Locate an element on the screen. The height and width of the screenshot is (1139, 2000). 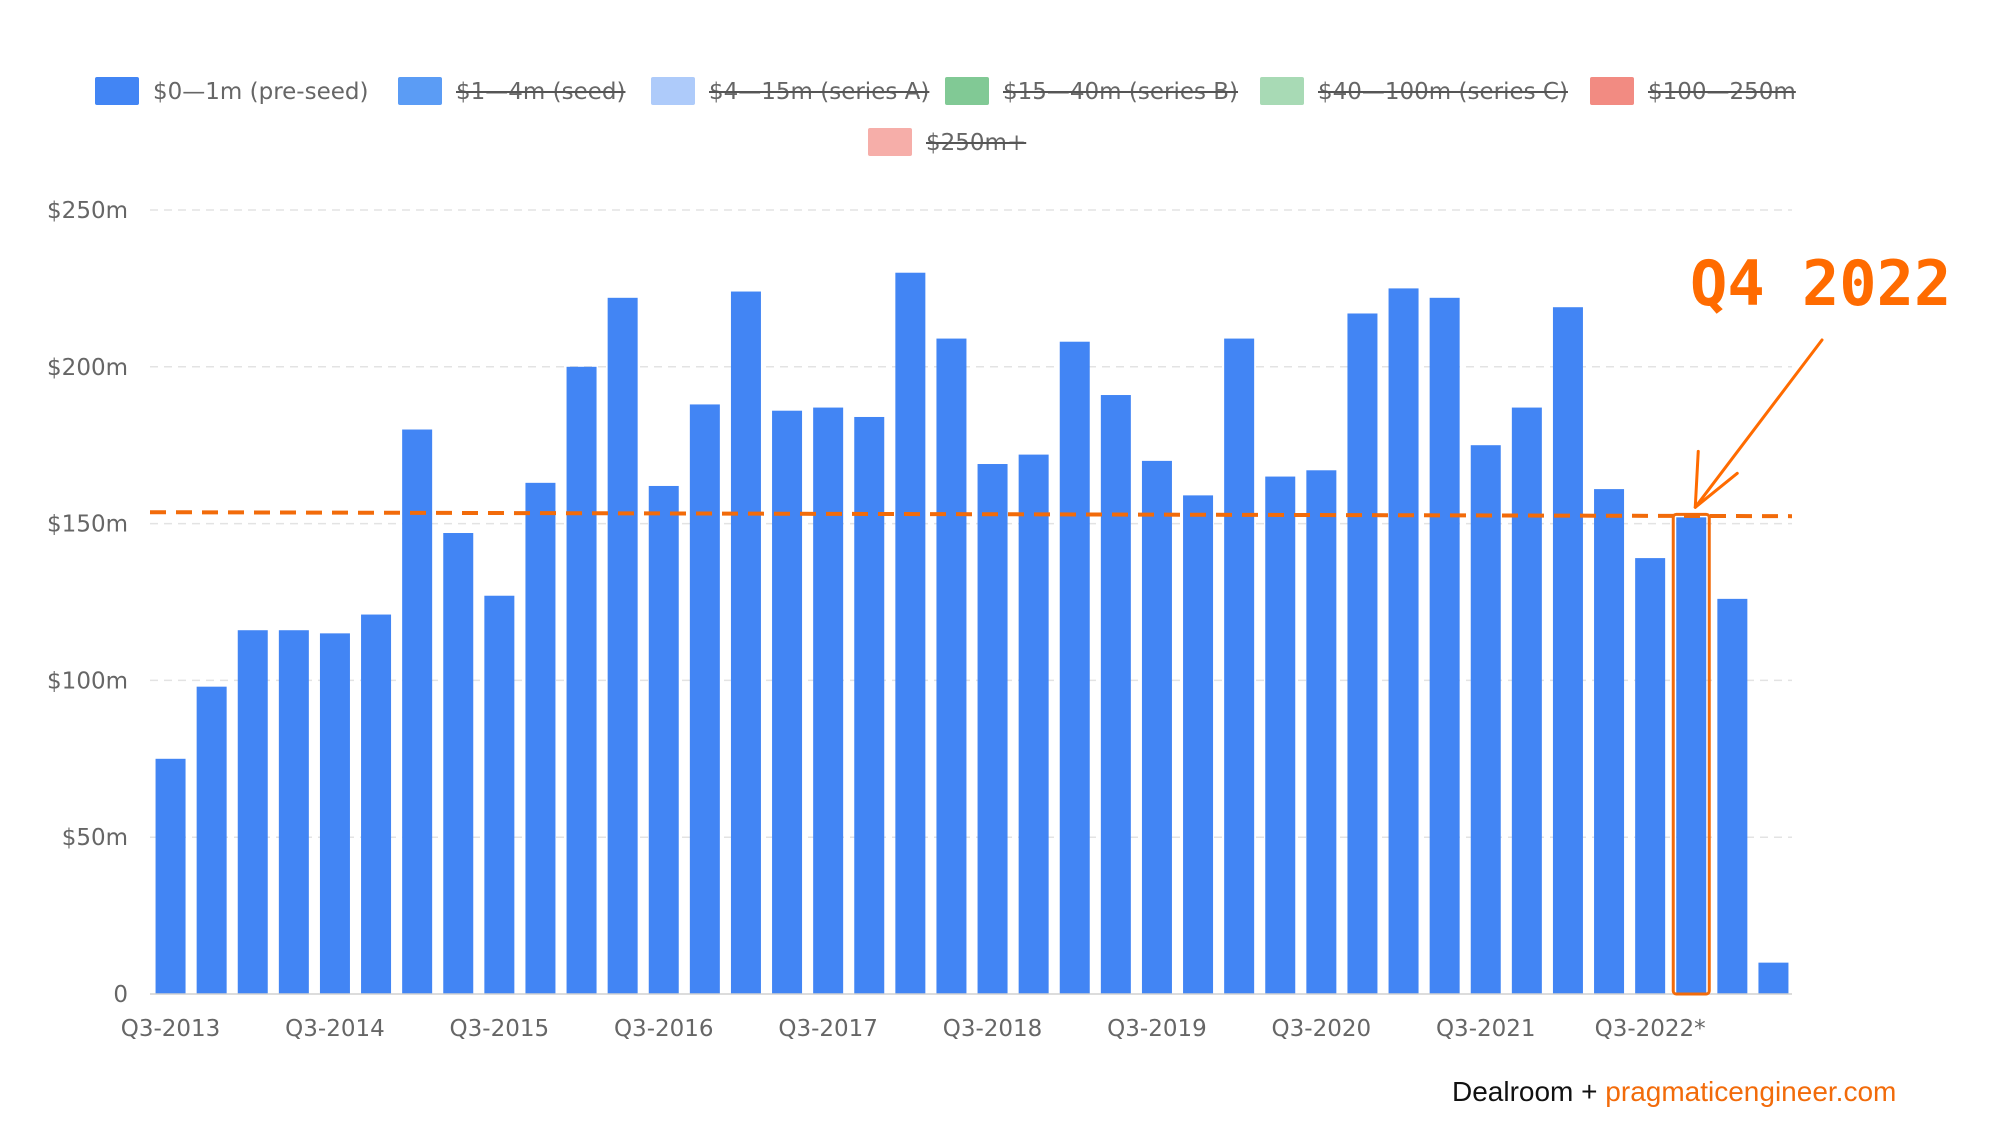
annotation-arrowhead is located at coordinates (1716, 479).